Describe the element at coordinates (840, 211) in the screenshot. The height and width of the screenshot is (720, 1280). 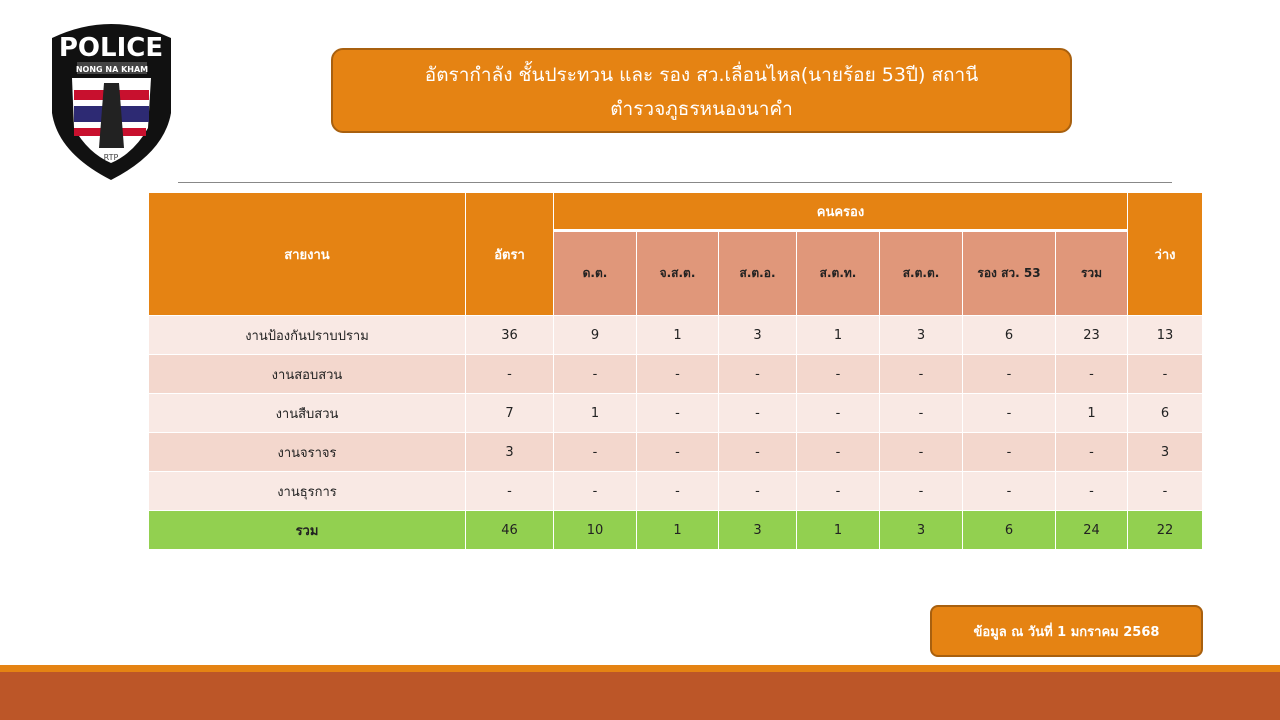
I see `header-occupied: คนครอง` at that location.